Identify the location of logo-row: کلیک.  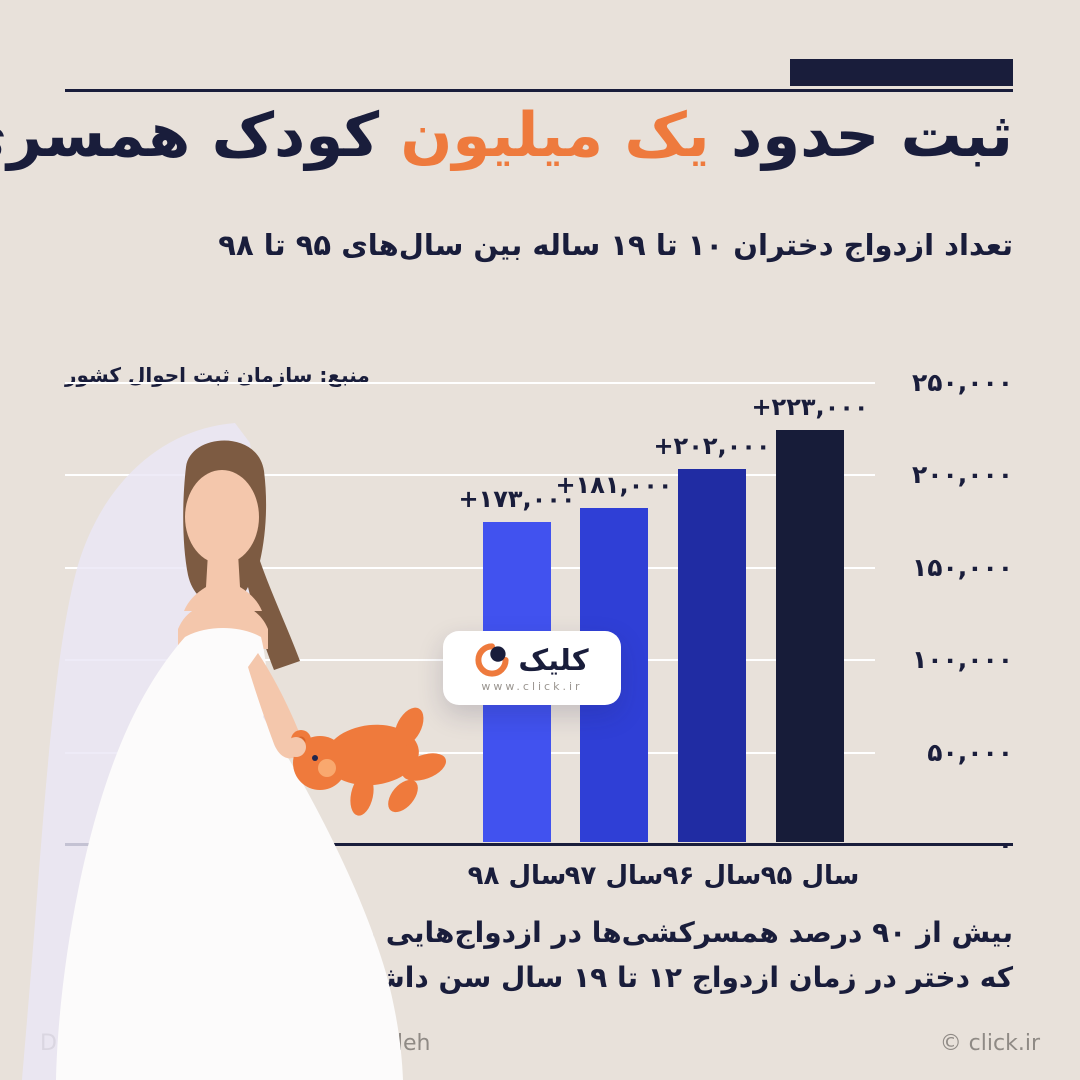
(532, 660).